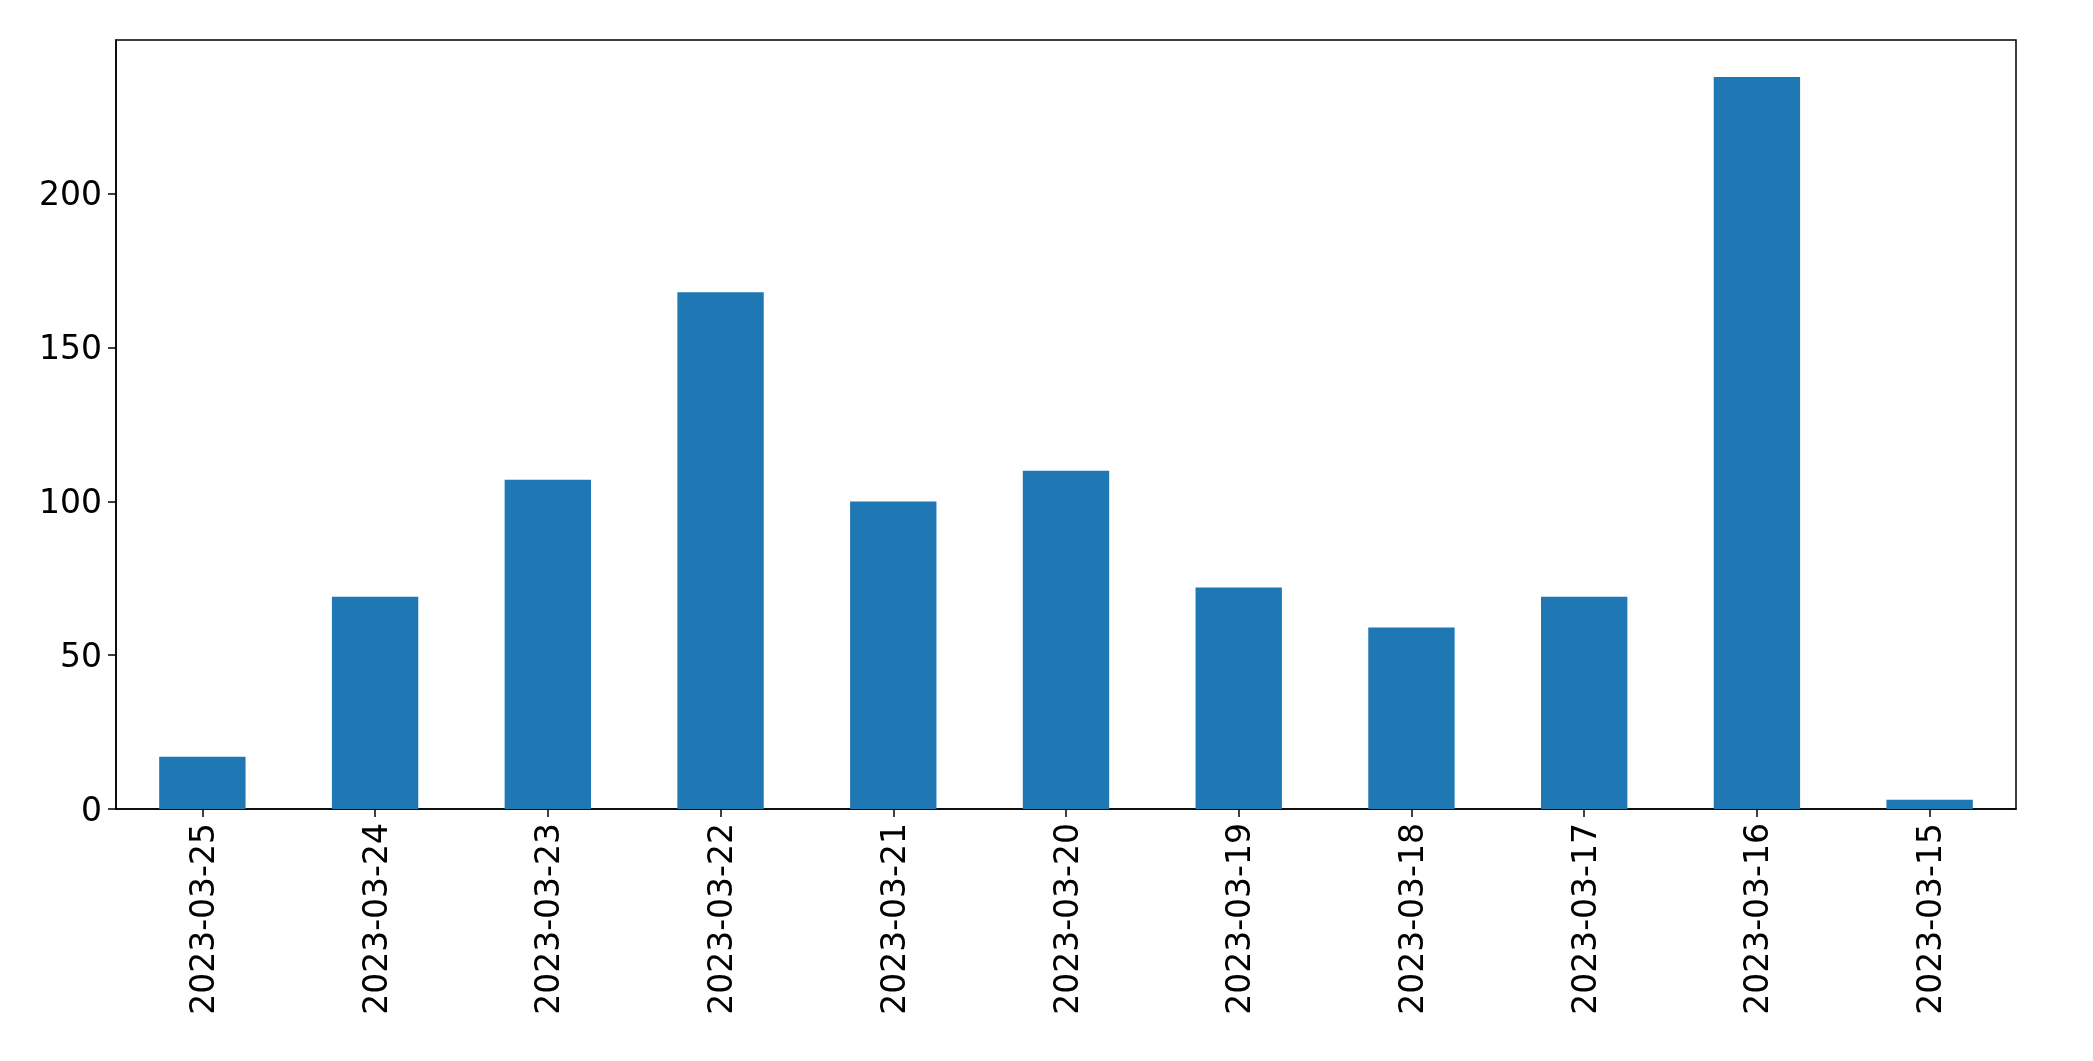 This screenshot has width=2093, height=1061. I want to click on x-tick-label: 2023-03-23, so click(548, 919).